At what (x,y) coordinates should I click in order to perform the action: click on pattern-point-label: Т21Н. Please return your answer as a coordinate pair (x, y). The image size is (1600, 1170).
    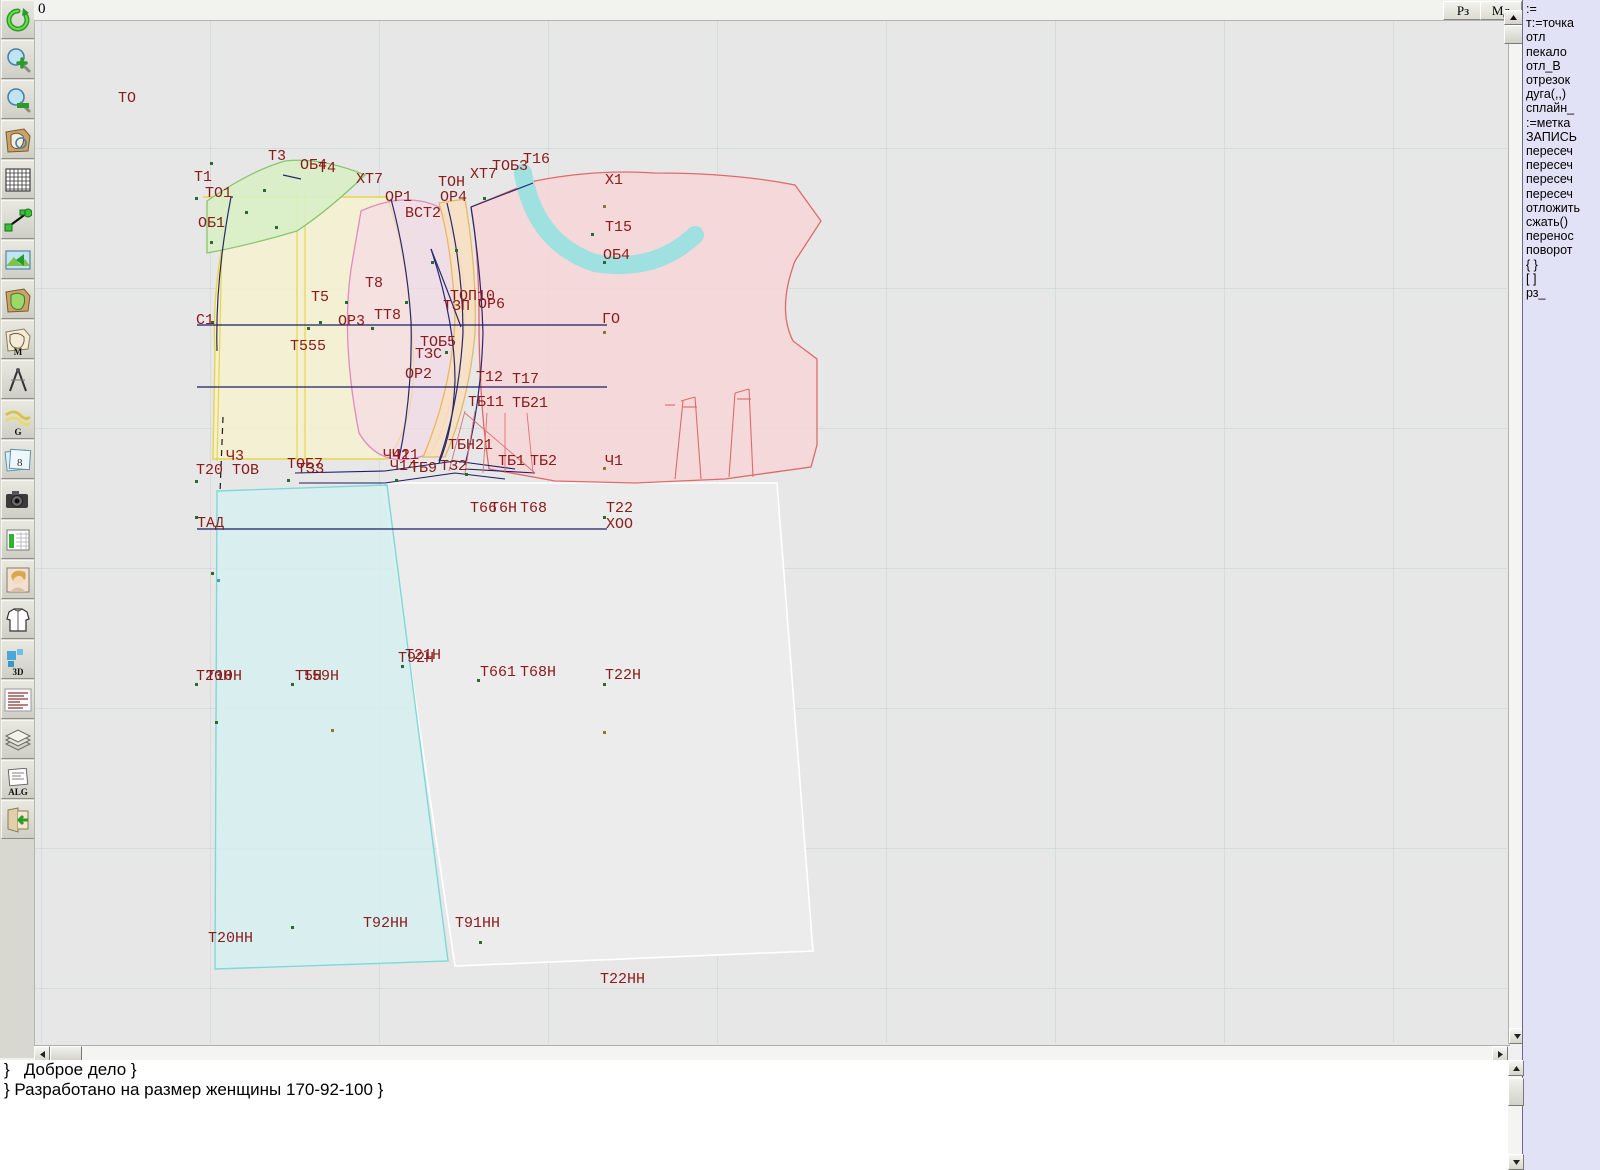
    Looking at the image, I should click on (423, 655).